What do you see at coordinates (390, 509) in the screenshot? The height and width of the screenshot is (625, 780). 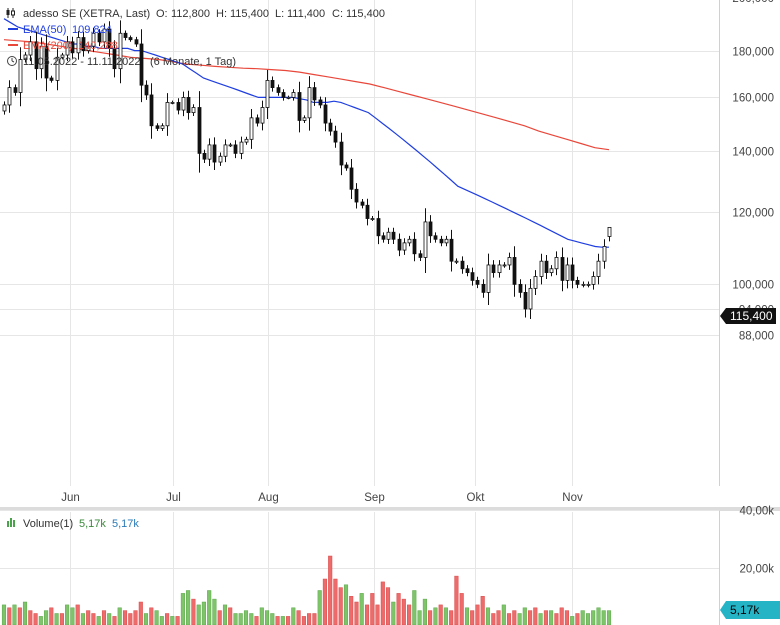 I see `panel-divider` at bounding box center [390, 509].